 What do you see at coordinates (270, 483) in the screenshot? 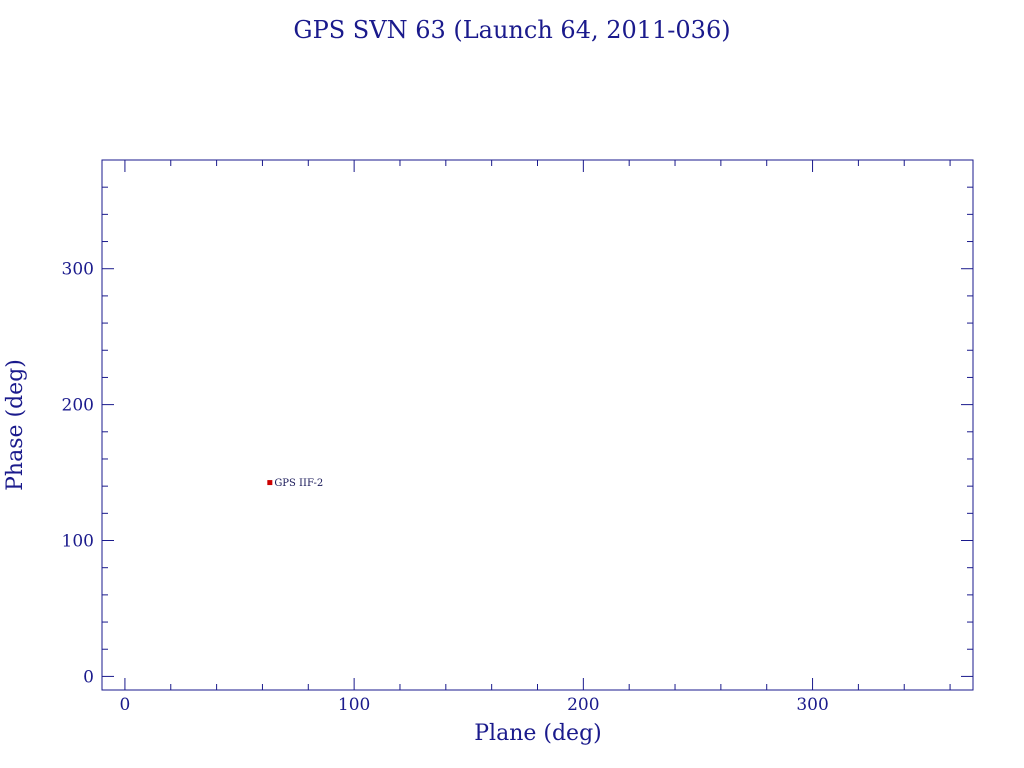
I see `data-point` at bounding box center [270, 483].